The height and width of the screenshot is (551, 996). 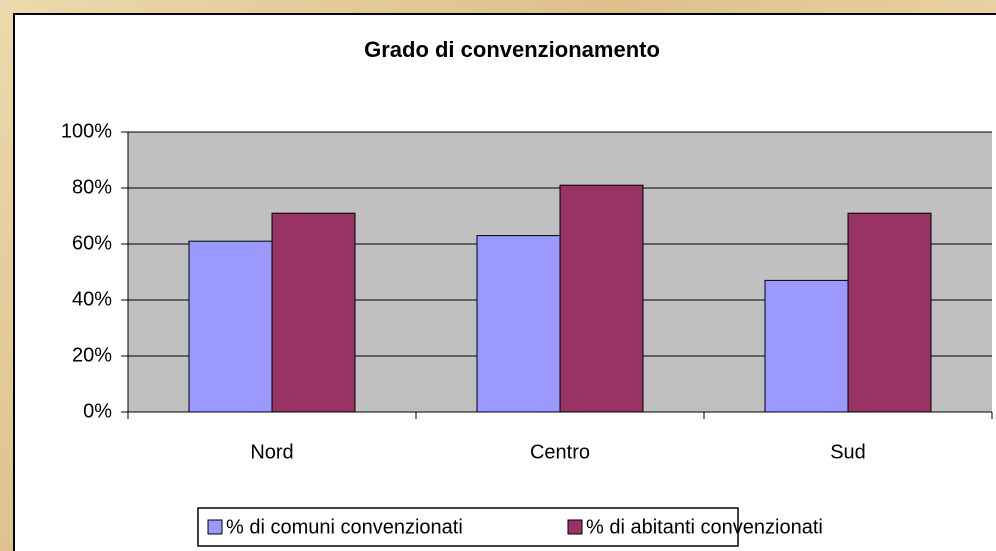 I want to click on x-tick-label: Centro, so click(x=560, y=452).